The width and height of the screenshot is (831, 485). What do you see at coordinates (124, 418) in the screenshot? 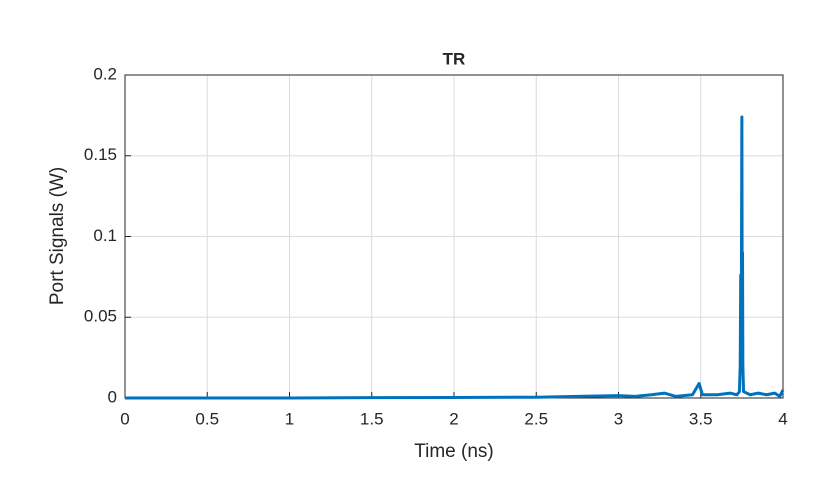
I see `x-tick-label: 0` at bounding box center [124, 418].